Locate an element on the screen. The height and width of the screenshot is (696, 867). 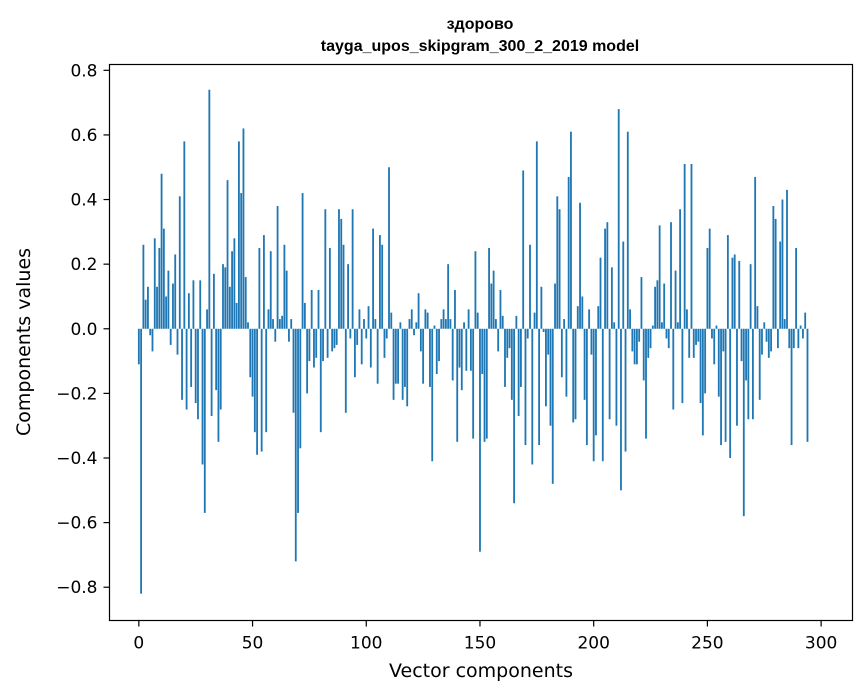
chart-title-word: здорово is located at coordinates (480, 24).